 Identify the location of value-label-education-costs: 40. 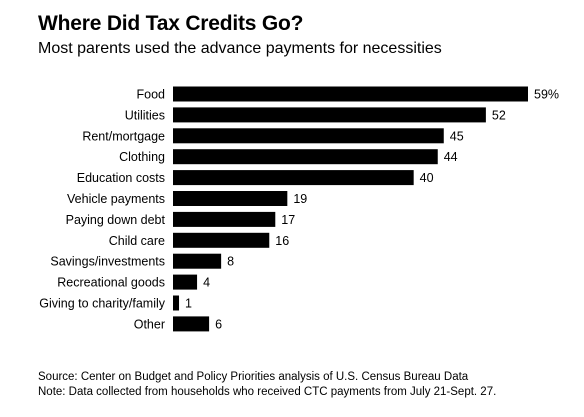
(427, 178).